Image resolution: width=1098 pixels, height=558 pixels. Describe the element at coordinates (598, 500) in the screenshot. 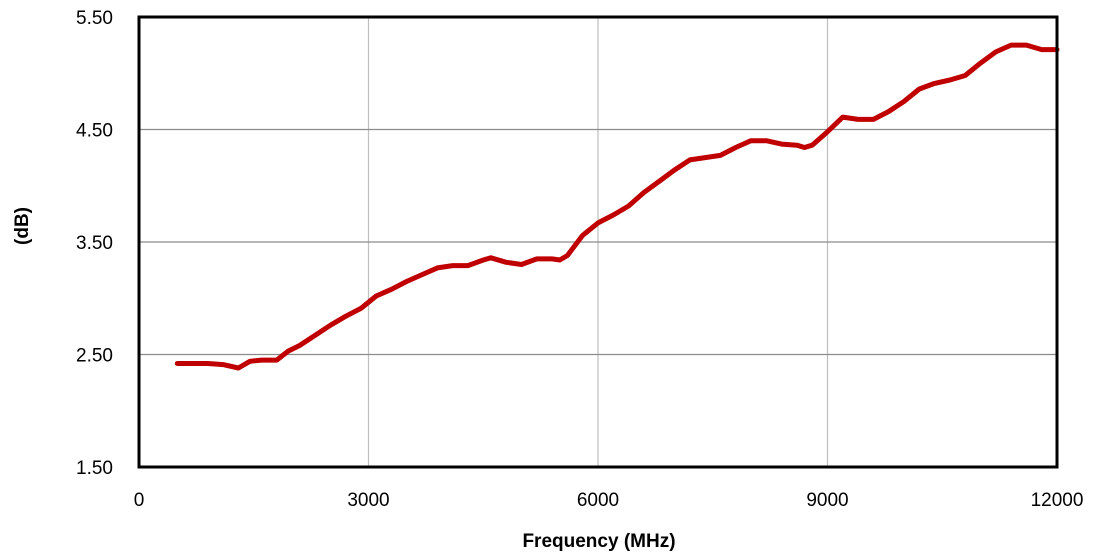

I see `x-tick-label: 6000` at that location.